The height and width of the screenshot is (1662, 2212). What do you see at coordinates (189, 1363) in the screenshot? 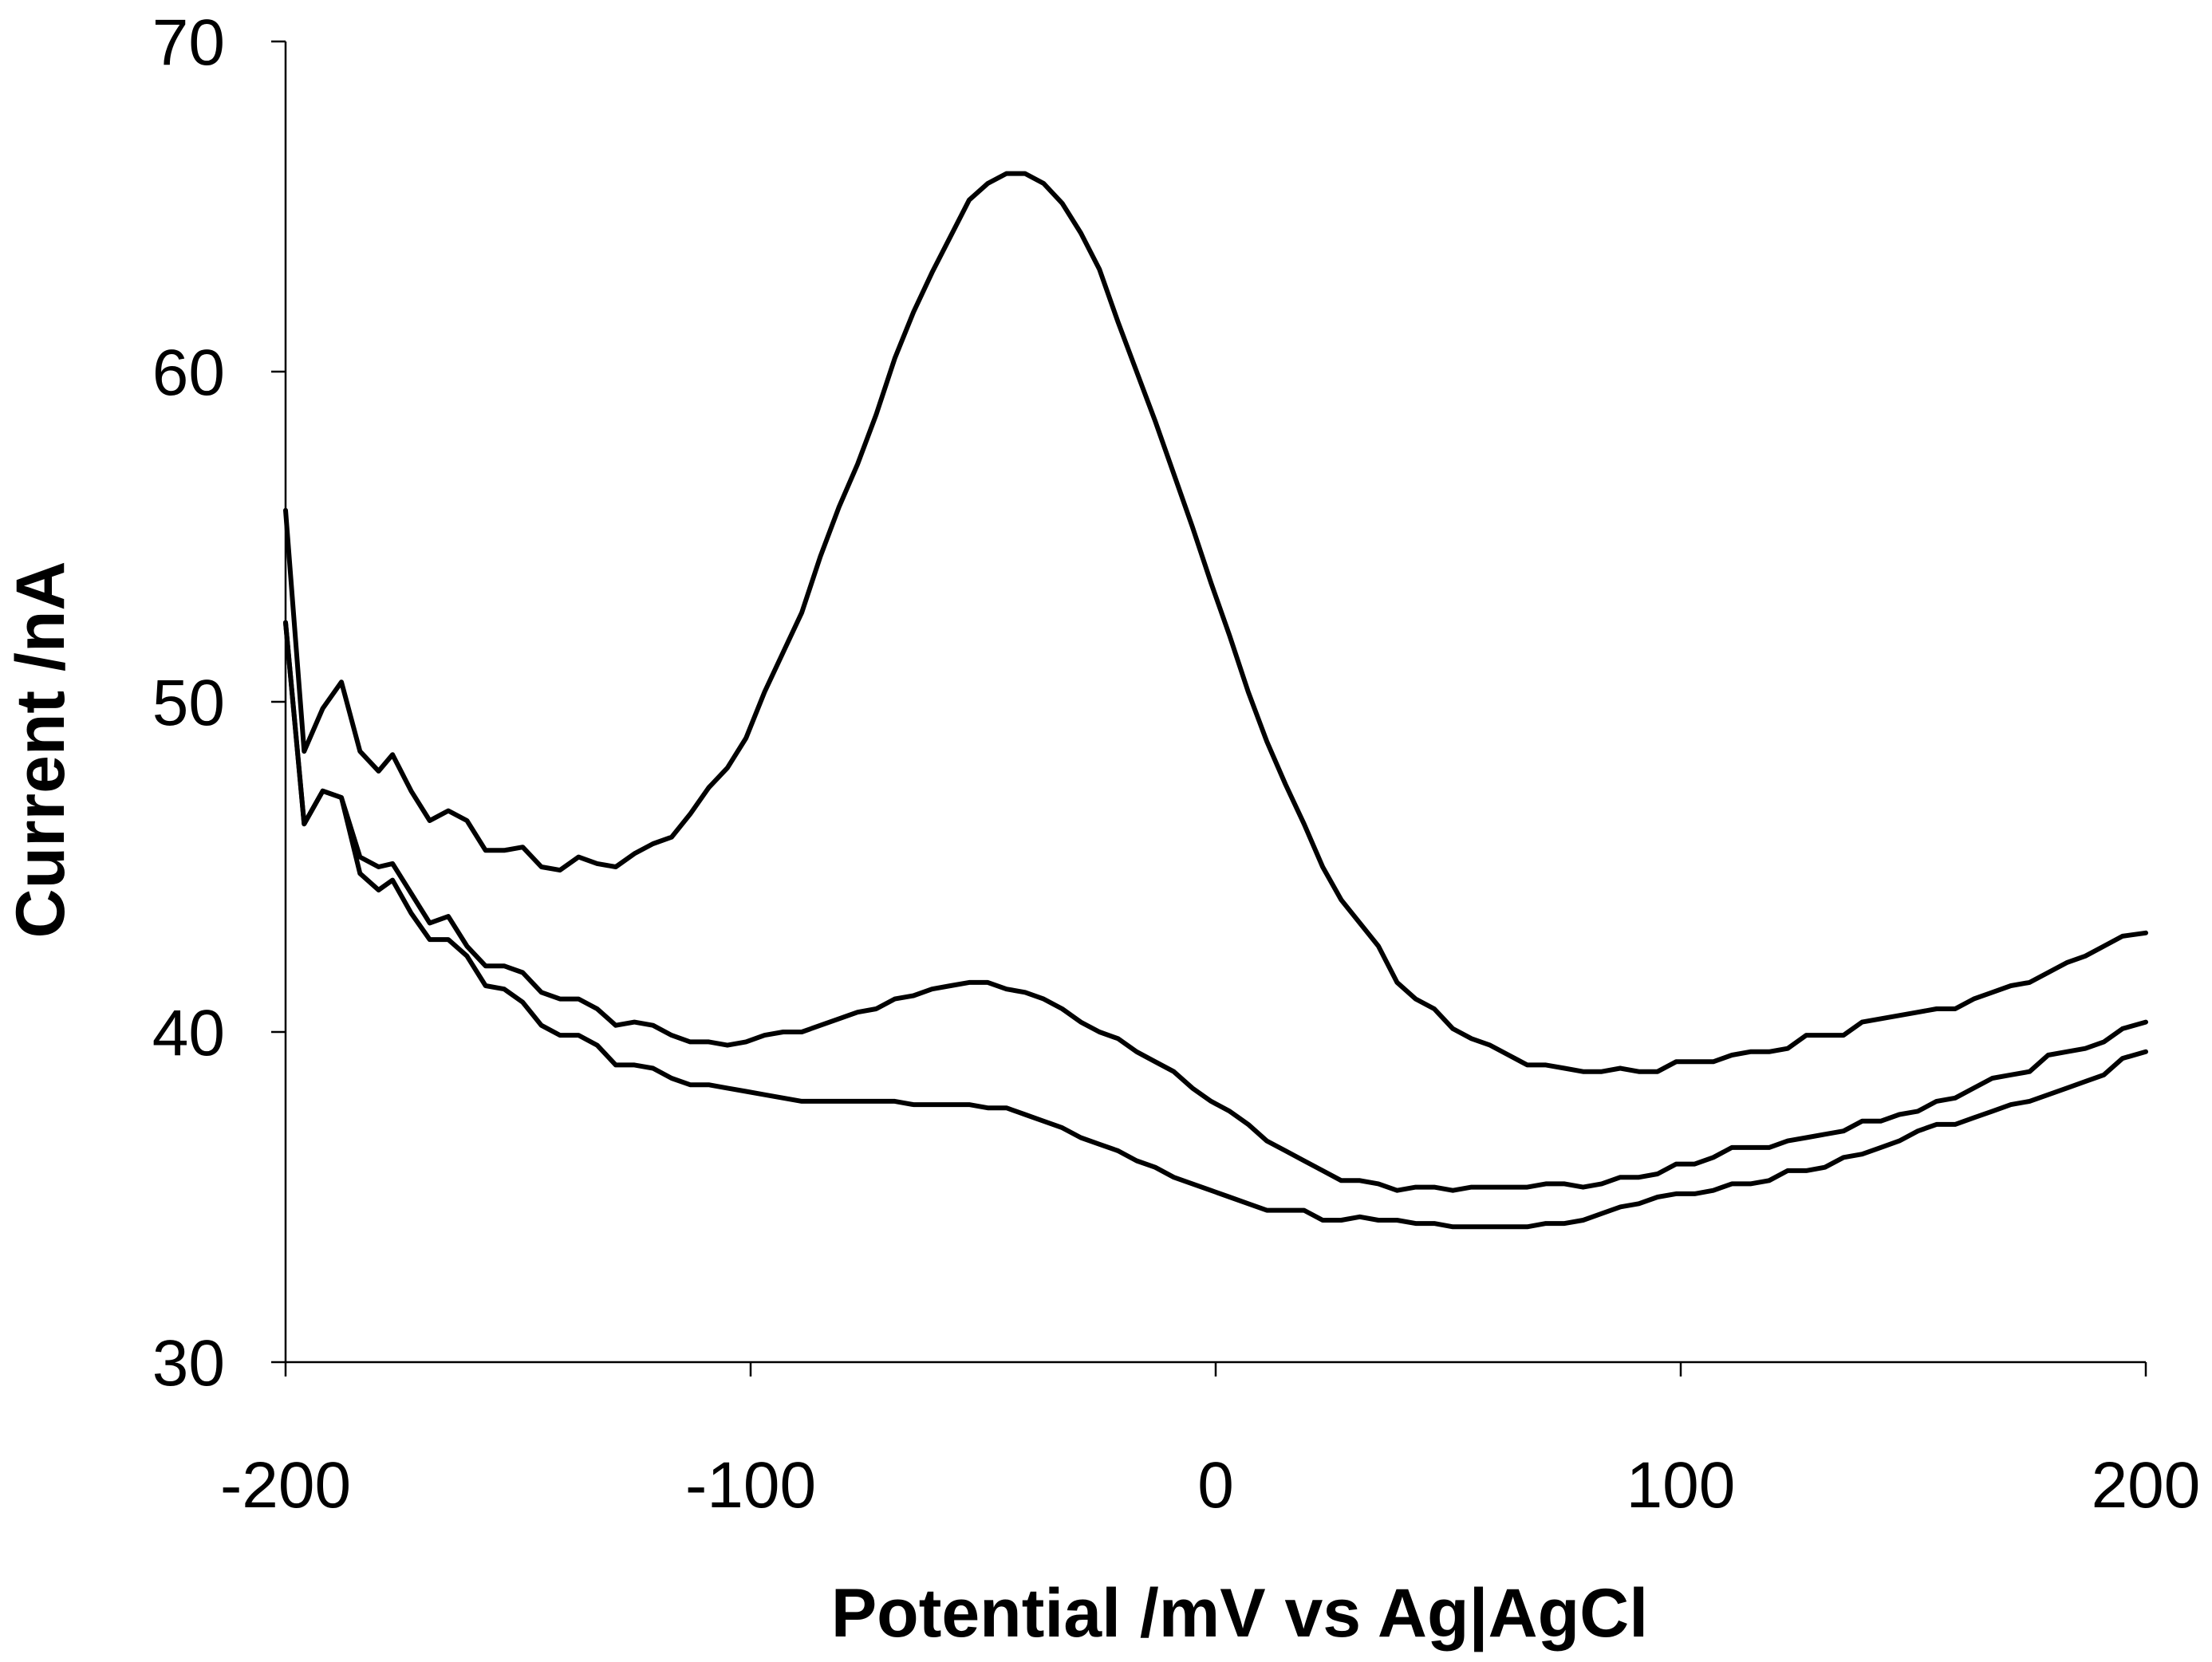
I see `y-tick-label: 30` at bounding box center [189, 1363].